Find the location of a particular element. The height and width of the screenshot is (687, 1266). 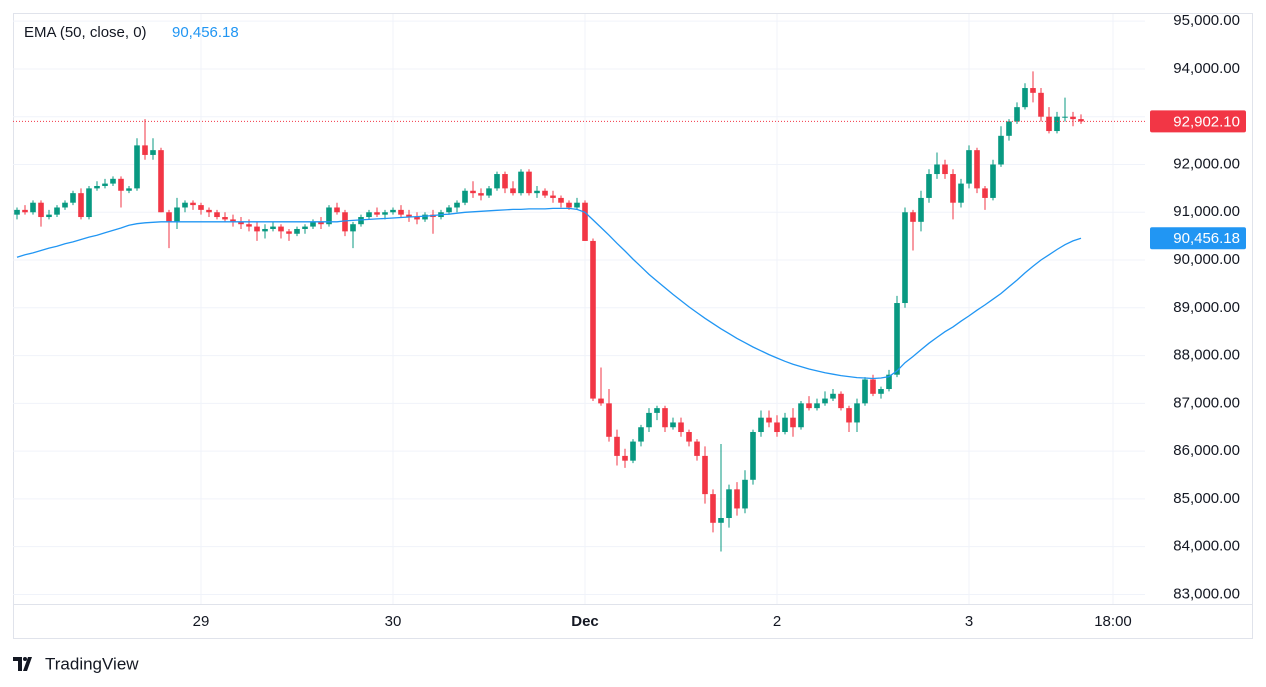

logo-dot is located at coordinates (25, 659).